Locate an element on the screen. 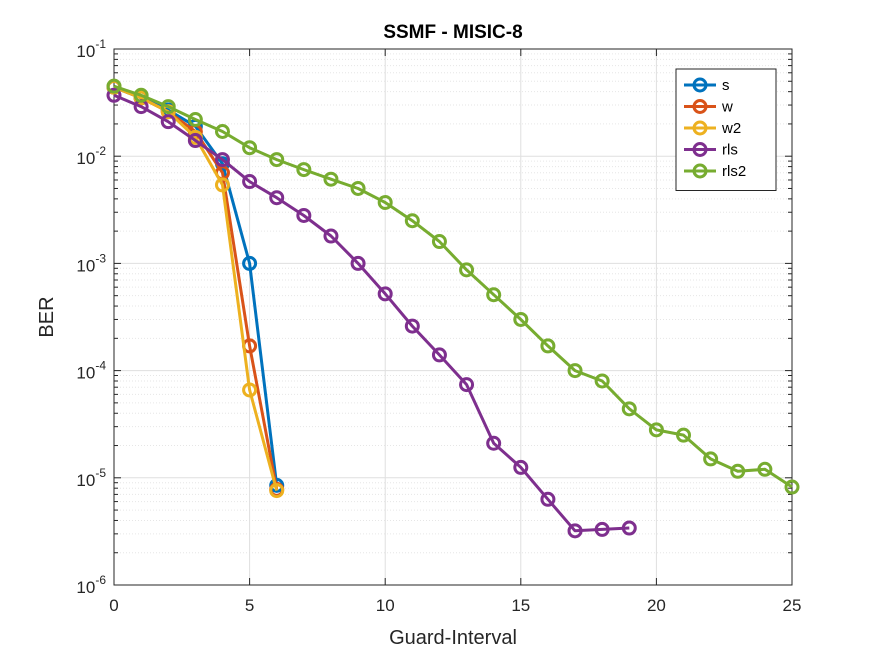 The image size is (875, 656). legend-marker-w is located at coordinates (700, 106).